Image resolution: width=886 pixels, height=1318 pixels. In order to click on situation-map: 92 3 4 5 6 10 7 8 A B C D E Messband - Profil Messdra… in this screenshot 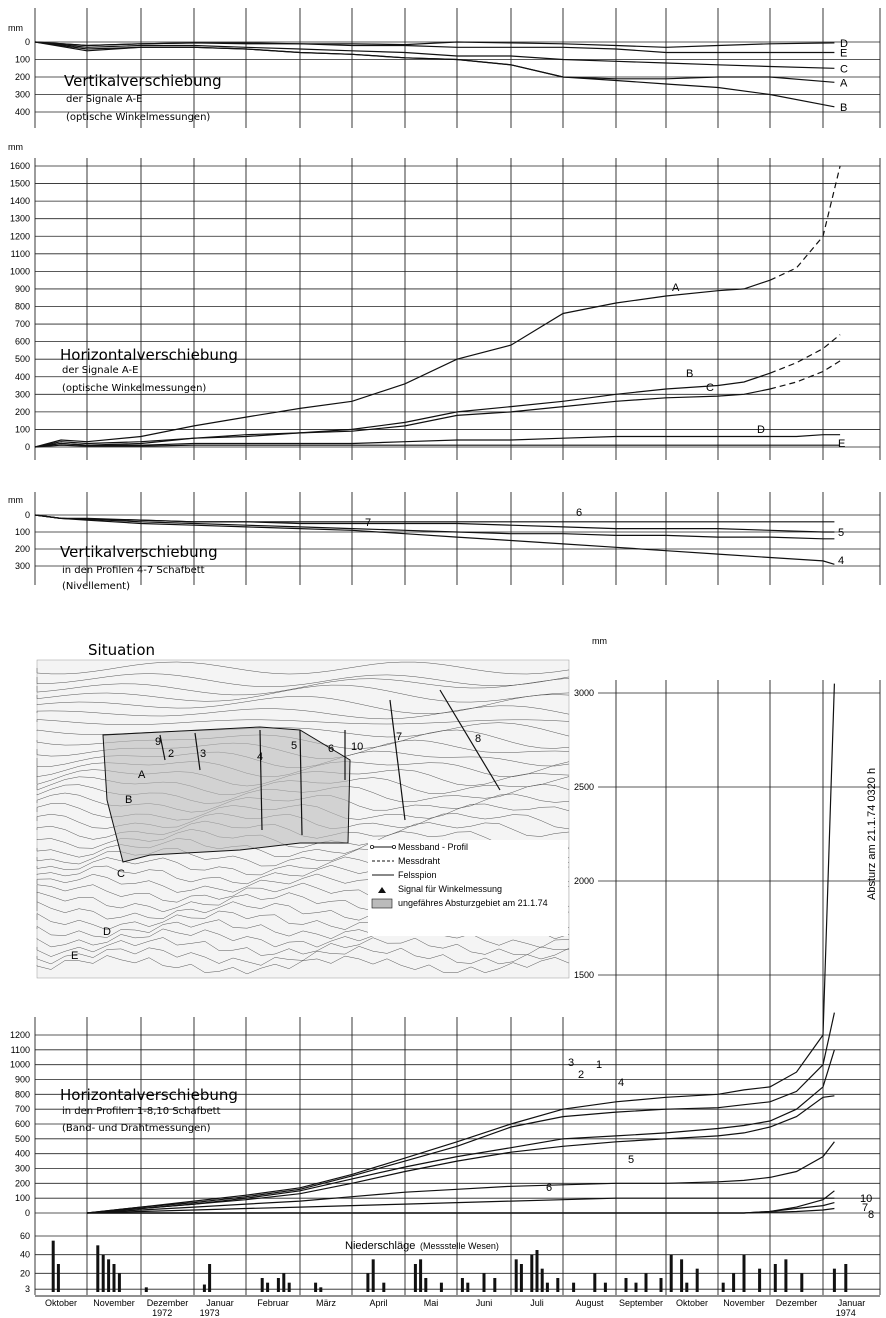, I will do `click(303, 819)`.